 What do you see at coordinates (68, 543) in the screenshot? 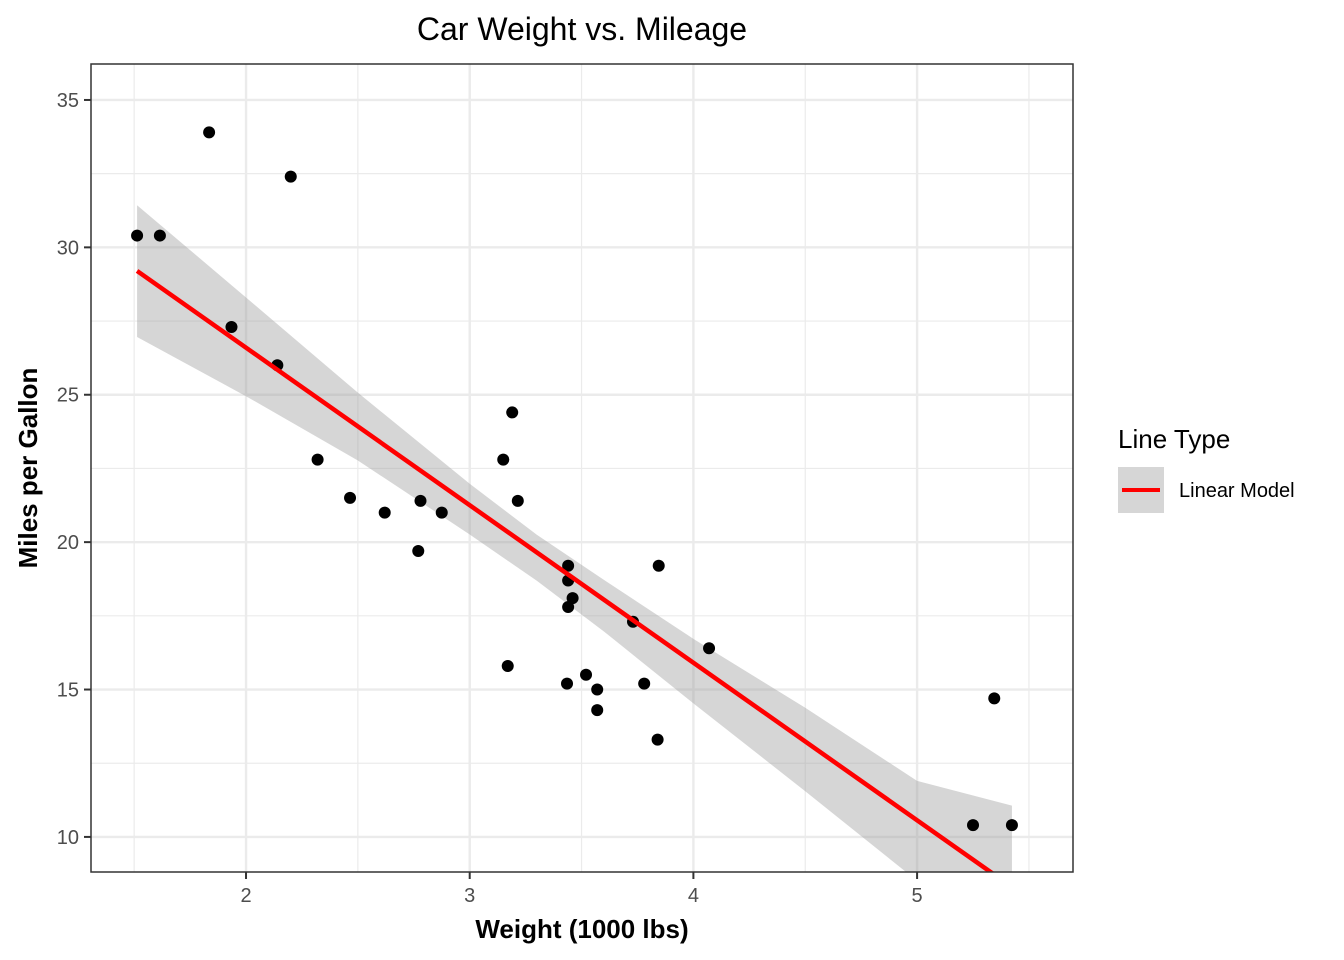
I see `y-tick-label: 20` at bounding box center [68, 543].